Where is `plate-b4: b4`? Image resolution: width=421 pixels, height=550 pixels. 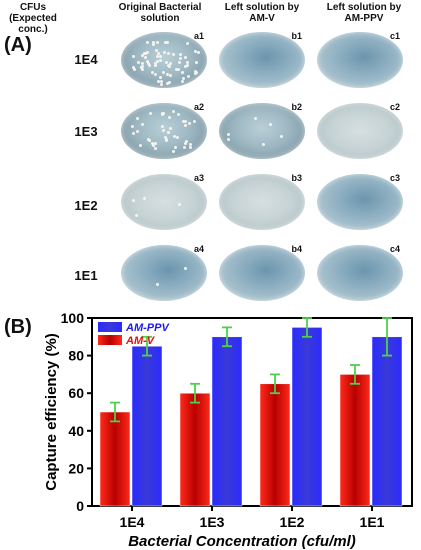 plate-b4: b4 is located at coordinates (262, 273).